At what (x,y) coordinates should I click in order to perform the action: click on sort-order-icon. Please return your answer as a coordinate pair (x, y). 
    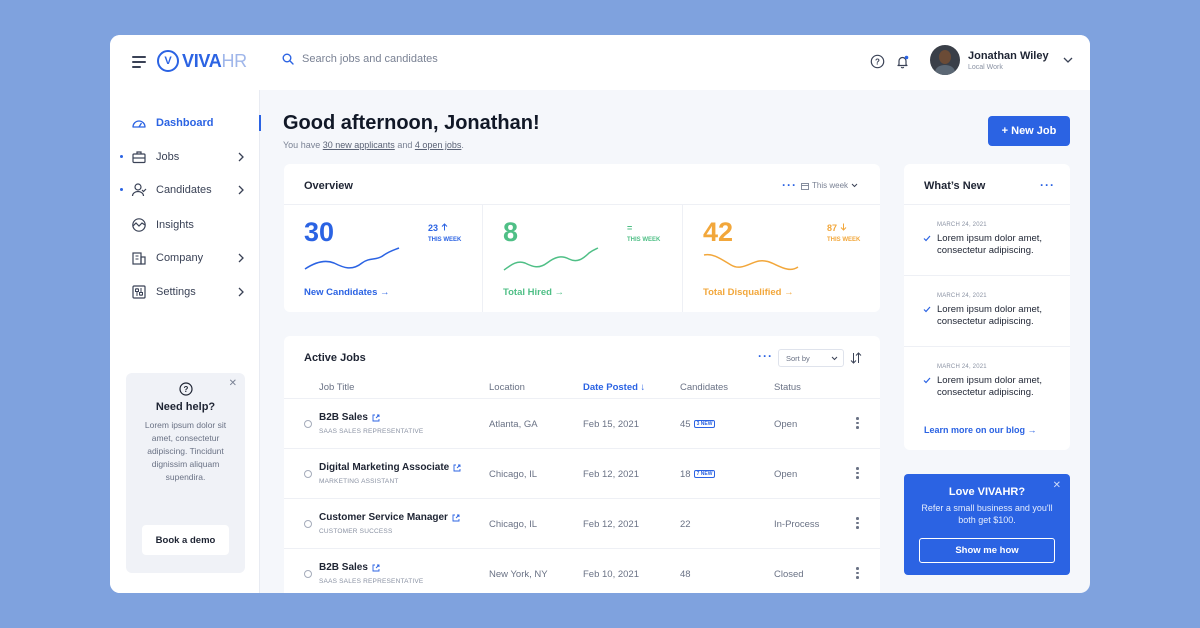
    Looking at the image, I should click on (856, 358).